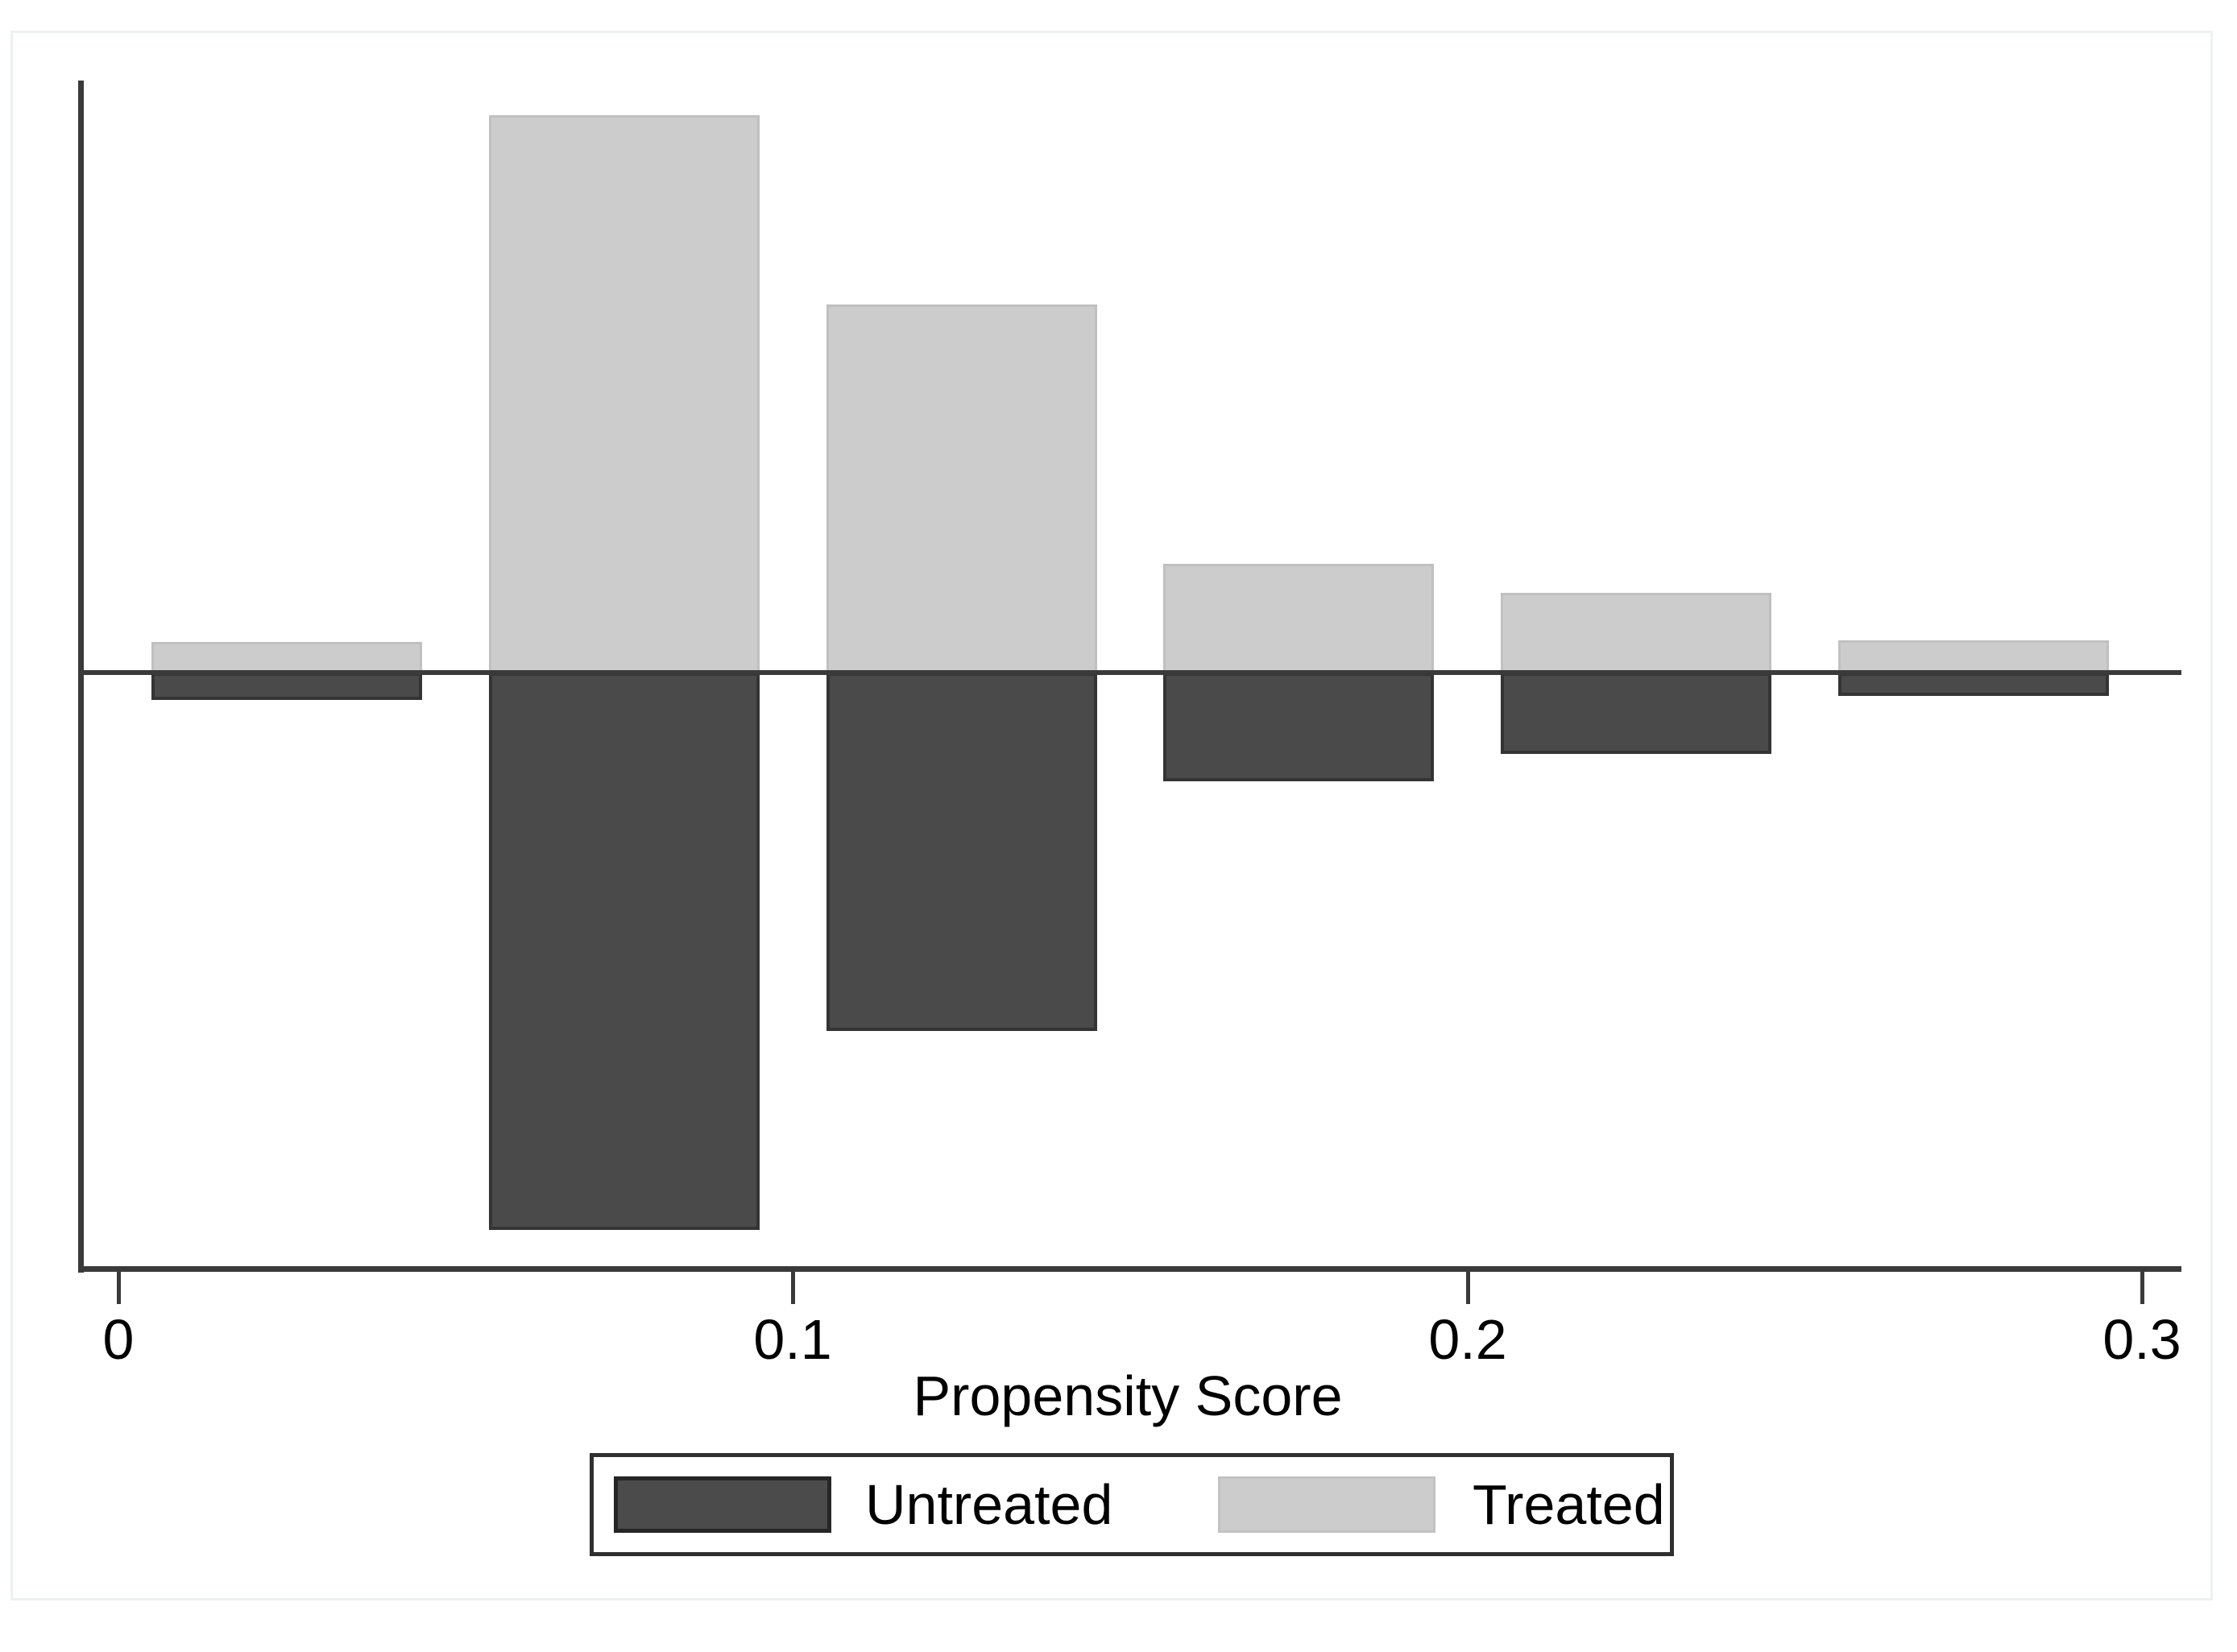 The height and width of the screenshot is (1652, 2237). I want to click on x-tick-label-2: 0.2, so click(1467, 1339).